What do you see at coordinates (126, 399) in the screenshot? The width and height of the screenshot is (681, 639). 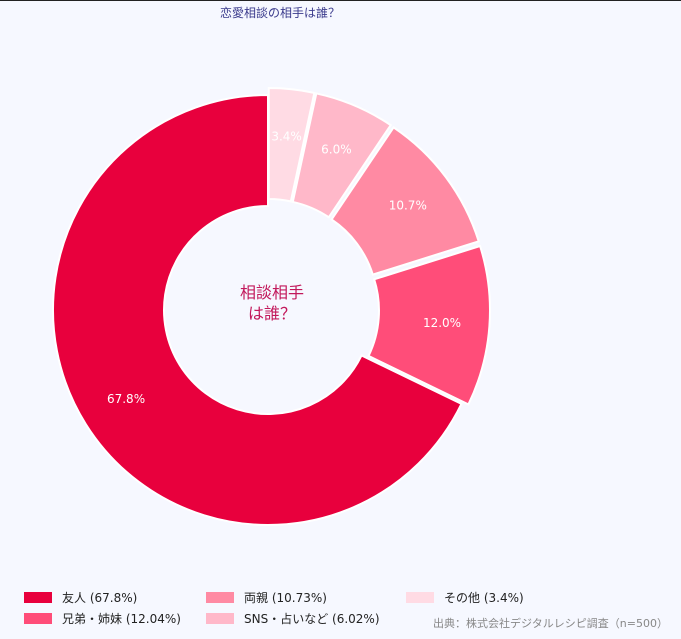 I see `slice-label-1: 67.8%` at bounding box center [126, 399].